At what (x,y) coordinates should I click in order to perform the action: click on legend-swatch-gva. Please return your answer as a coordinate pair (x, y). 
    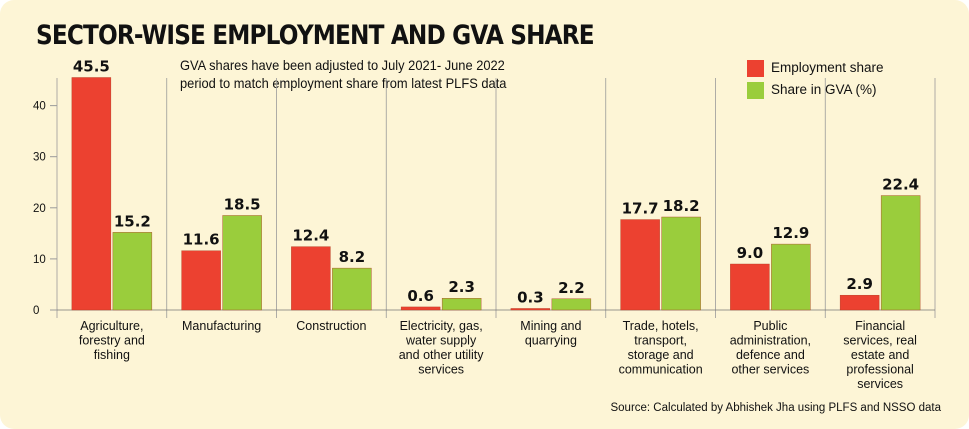
    Looking at the image, I should click on (755, 90).